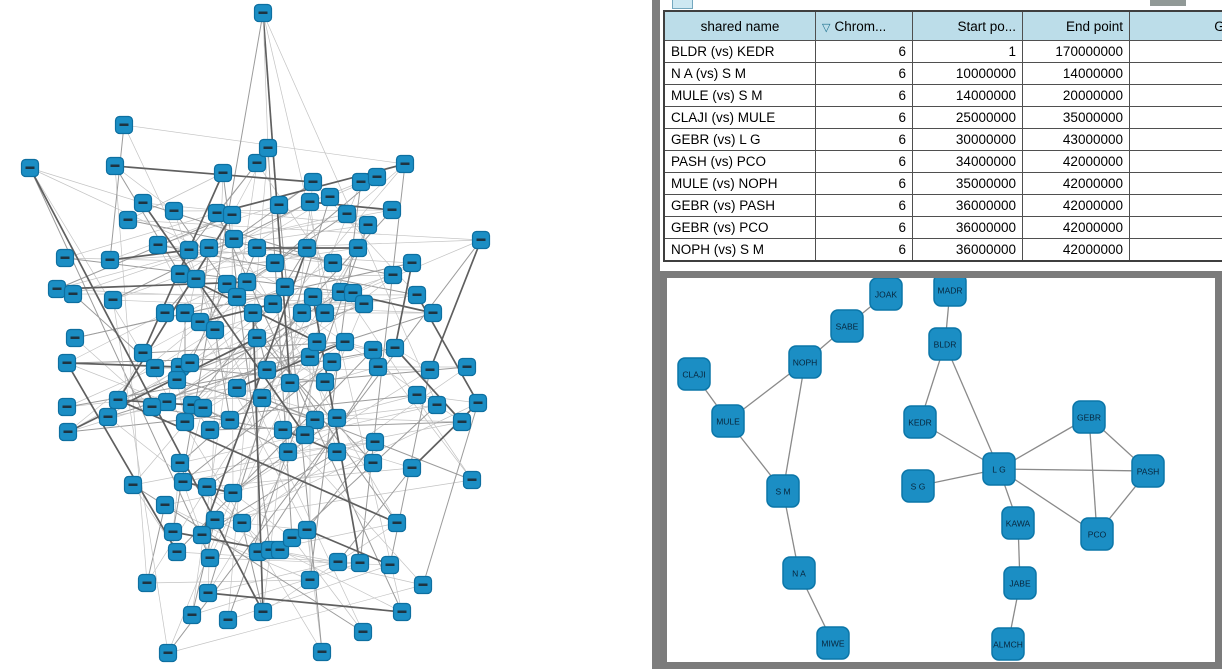  Describe the element at coordinates (942, 117) in the screenshot. I see `table-row: CLAJI (vs) MULE625000000350000005.9` at that location.